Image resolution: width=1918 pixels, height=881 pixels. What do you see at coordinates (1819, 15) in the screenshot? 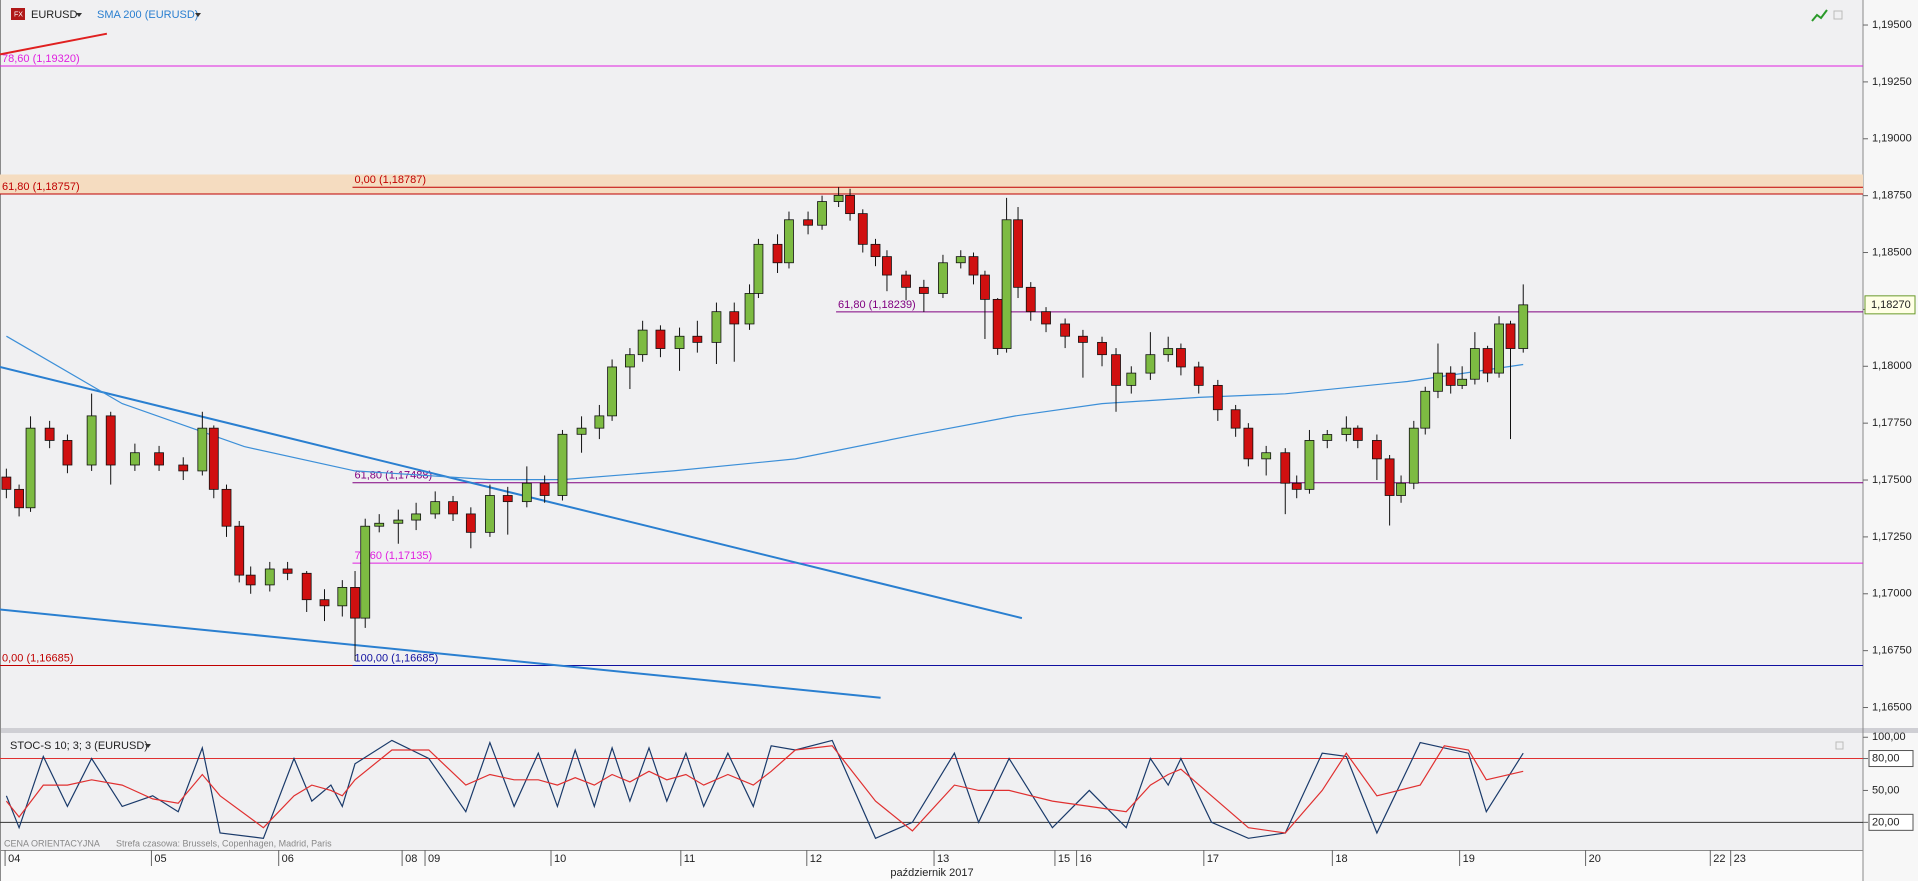
I see `chart-icon` at bounding box center [1819, 15].